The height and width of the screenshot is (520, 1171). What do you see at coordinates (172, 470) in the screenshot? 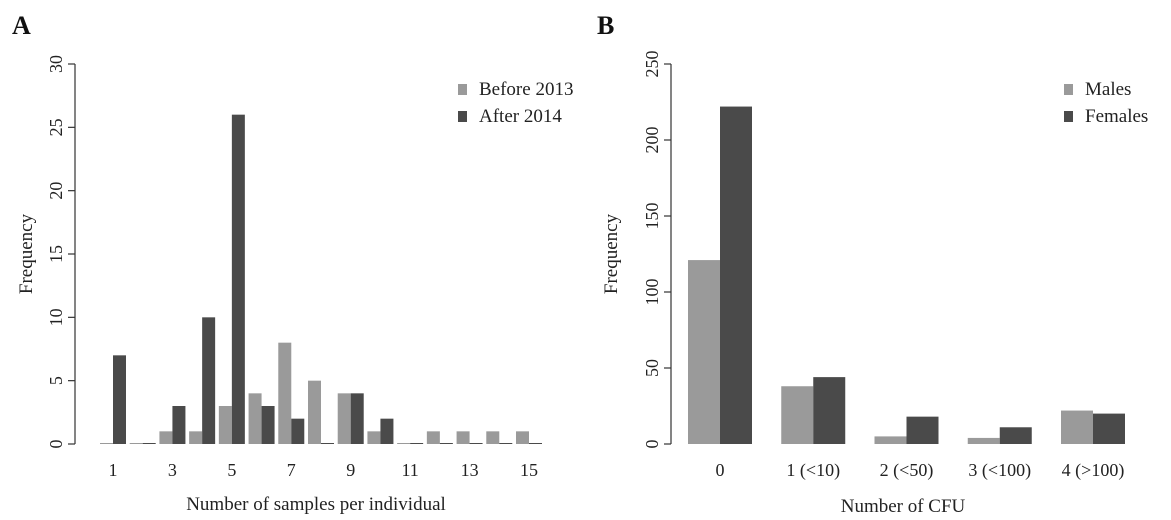
I see `panel-a-x-tick-label: 3` at bounding box center [172, 470].